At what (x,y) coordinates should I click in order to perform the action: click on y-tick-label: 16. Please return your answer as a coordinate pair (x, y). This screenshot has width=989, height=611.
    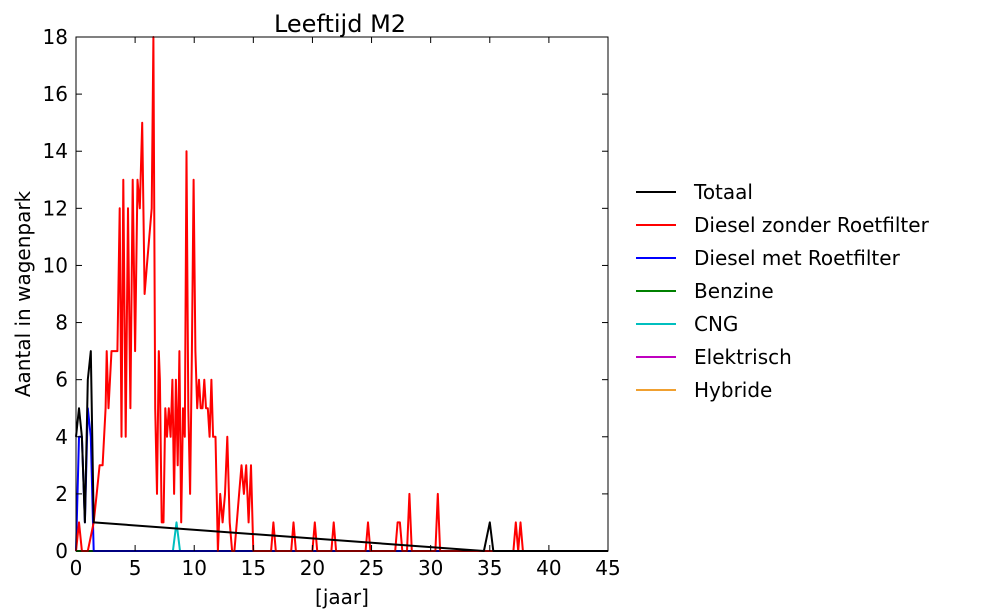
    Looking at the image, I should click on (55, 94).